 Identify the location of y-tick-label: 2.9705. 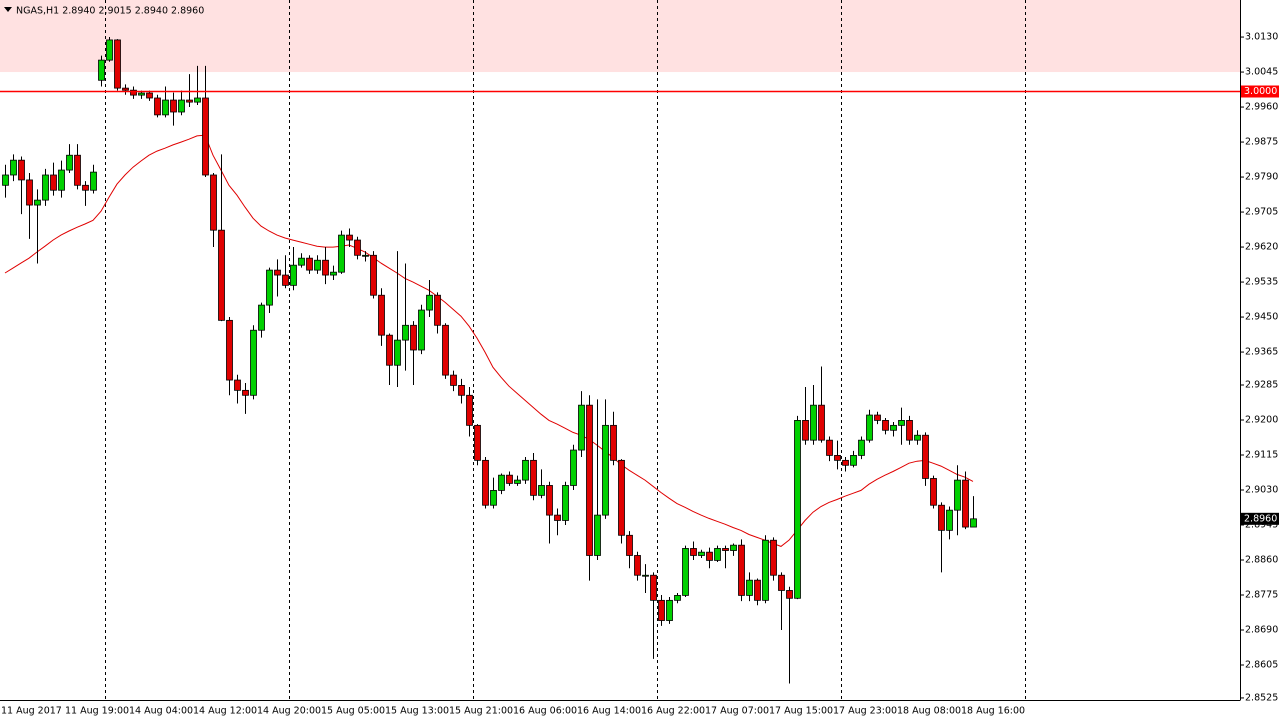
(1261, 212).